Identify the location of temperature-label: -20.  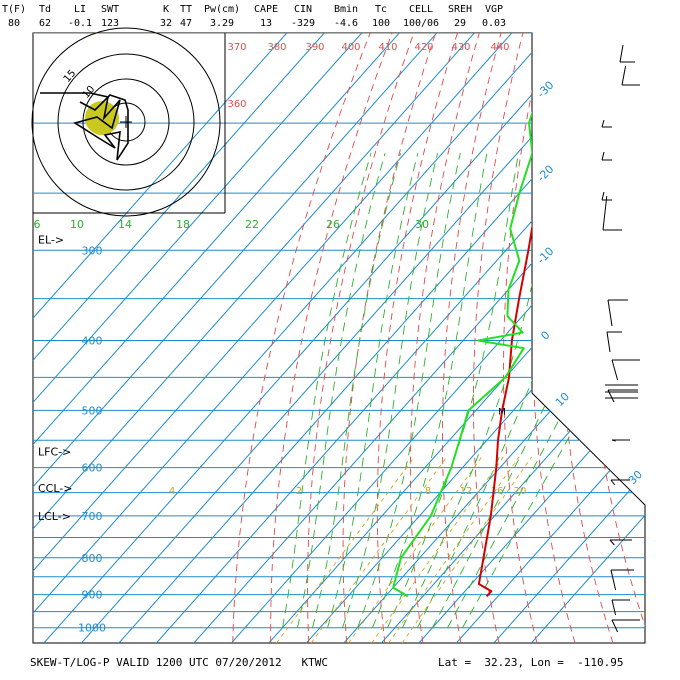
(546, 174).